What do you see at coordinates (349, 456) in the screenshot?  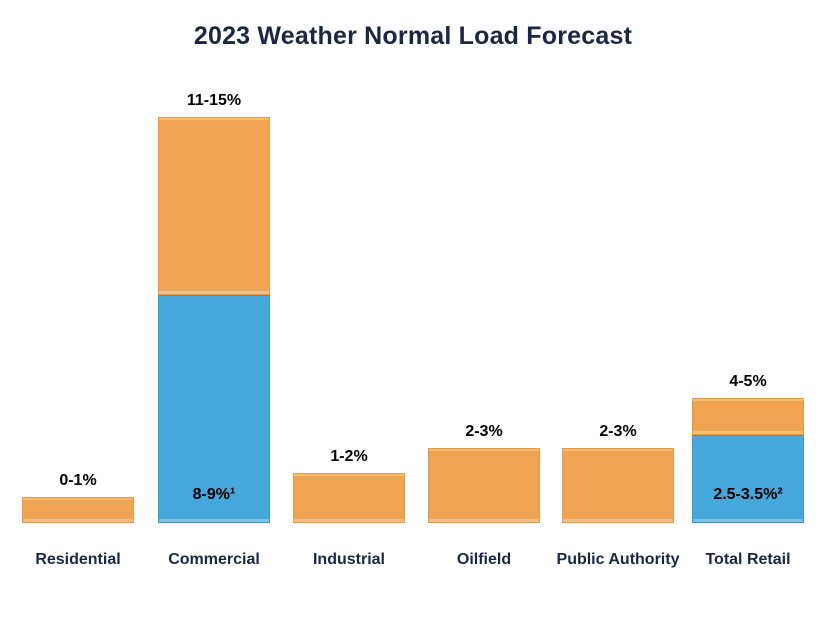 I see `bar-value-label-industrial: 1-2%` at bounding box center [349, 456].